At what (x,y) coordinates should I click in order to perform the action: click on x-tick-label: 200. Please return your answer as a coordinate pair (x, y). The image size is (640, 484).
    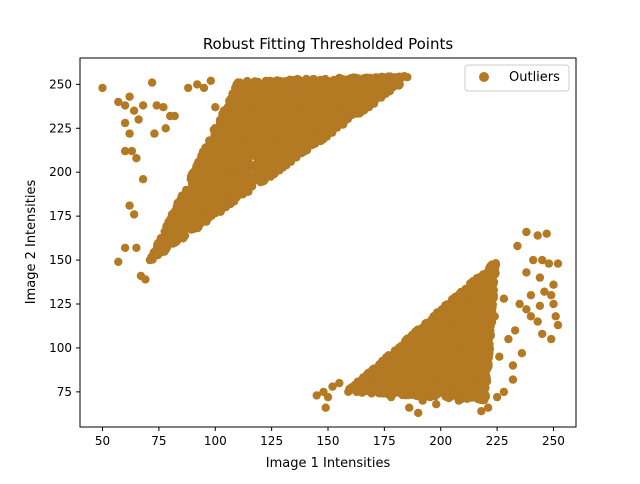
    Looking at the image, I should click on (440, 441).